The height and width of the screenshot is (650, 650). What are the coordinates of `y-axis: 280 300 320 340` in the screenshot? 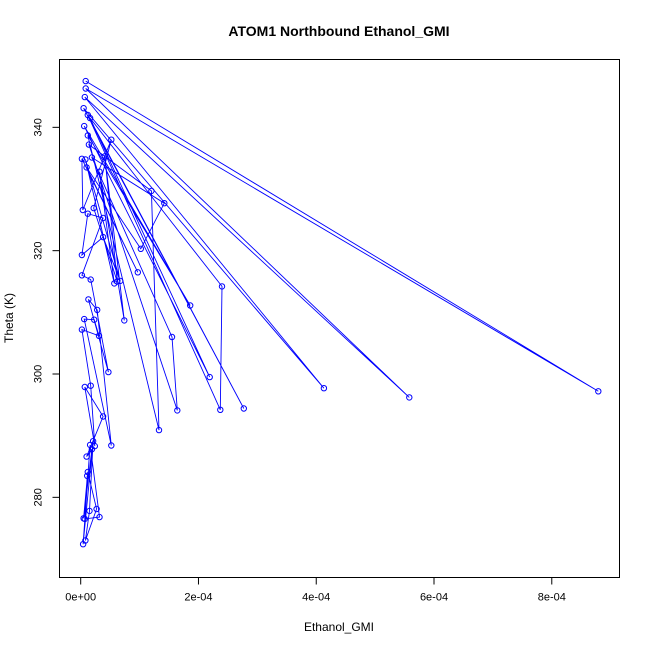 It's located at (46, 312).